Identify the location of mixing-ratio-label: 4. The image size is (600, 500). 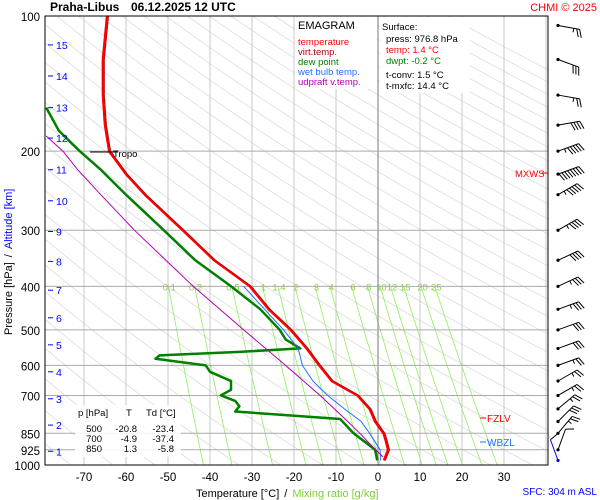
(331, 287).